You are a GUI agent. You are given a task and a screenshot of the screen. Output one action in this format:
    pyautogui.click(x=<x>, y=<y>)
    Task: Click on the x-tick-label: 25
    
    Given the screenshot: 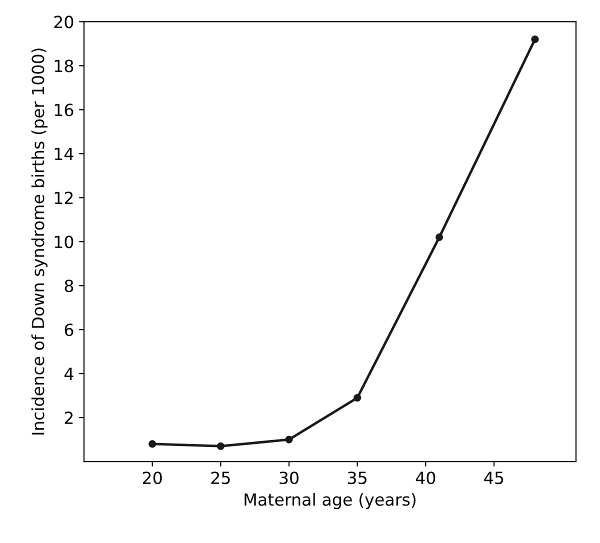 What is the action you would take?
    pyautogui.click(x=220, y=478)
    